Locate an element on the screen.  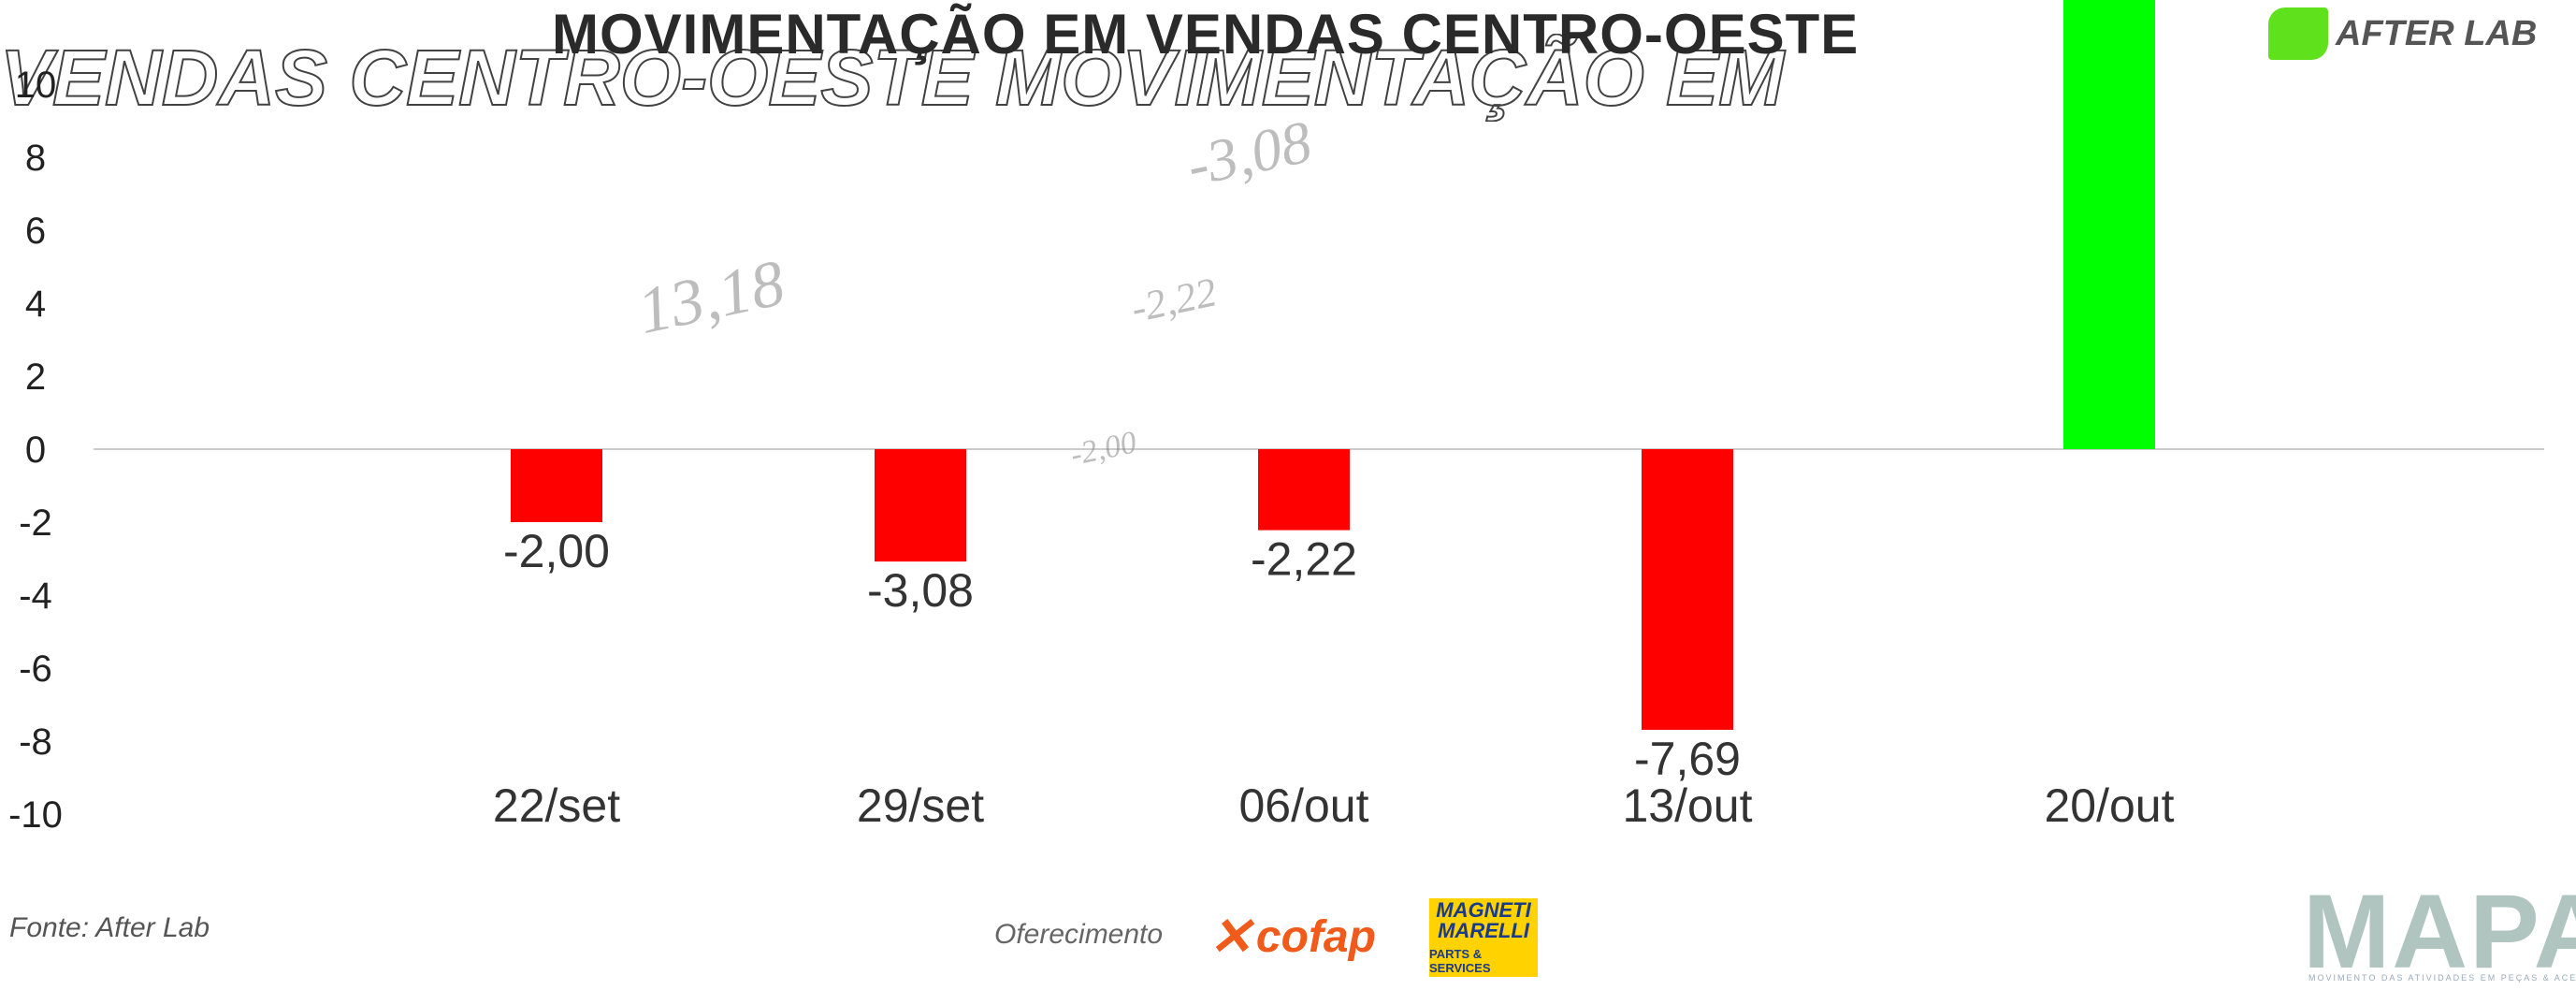
data-label: -2,22 is located at coordinates (1304, 559).